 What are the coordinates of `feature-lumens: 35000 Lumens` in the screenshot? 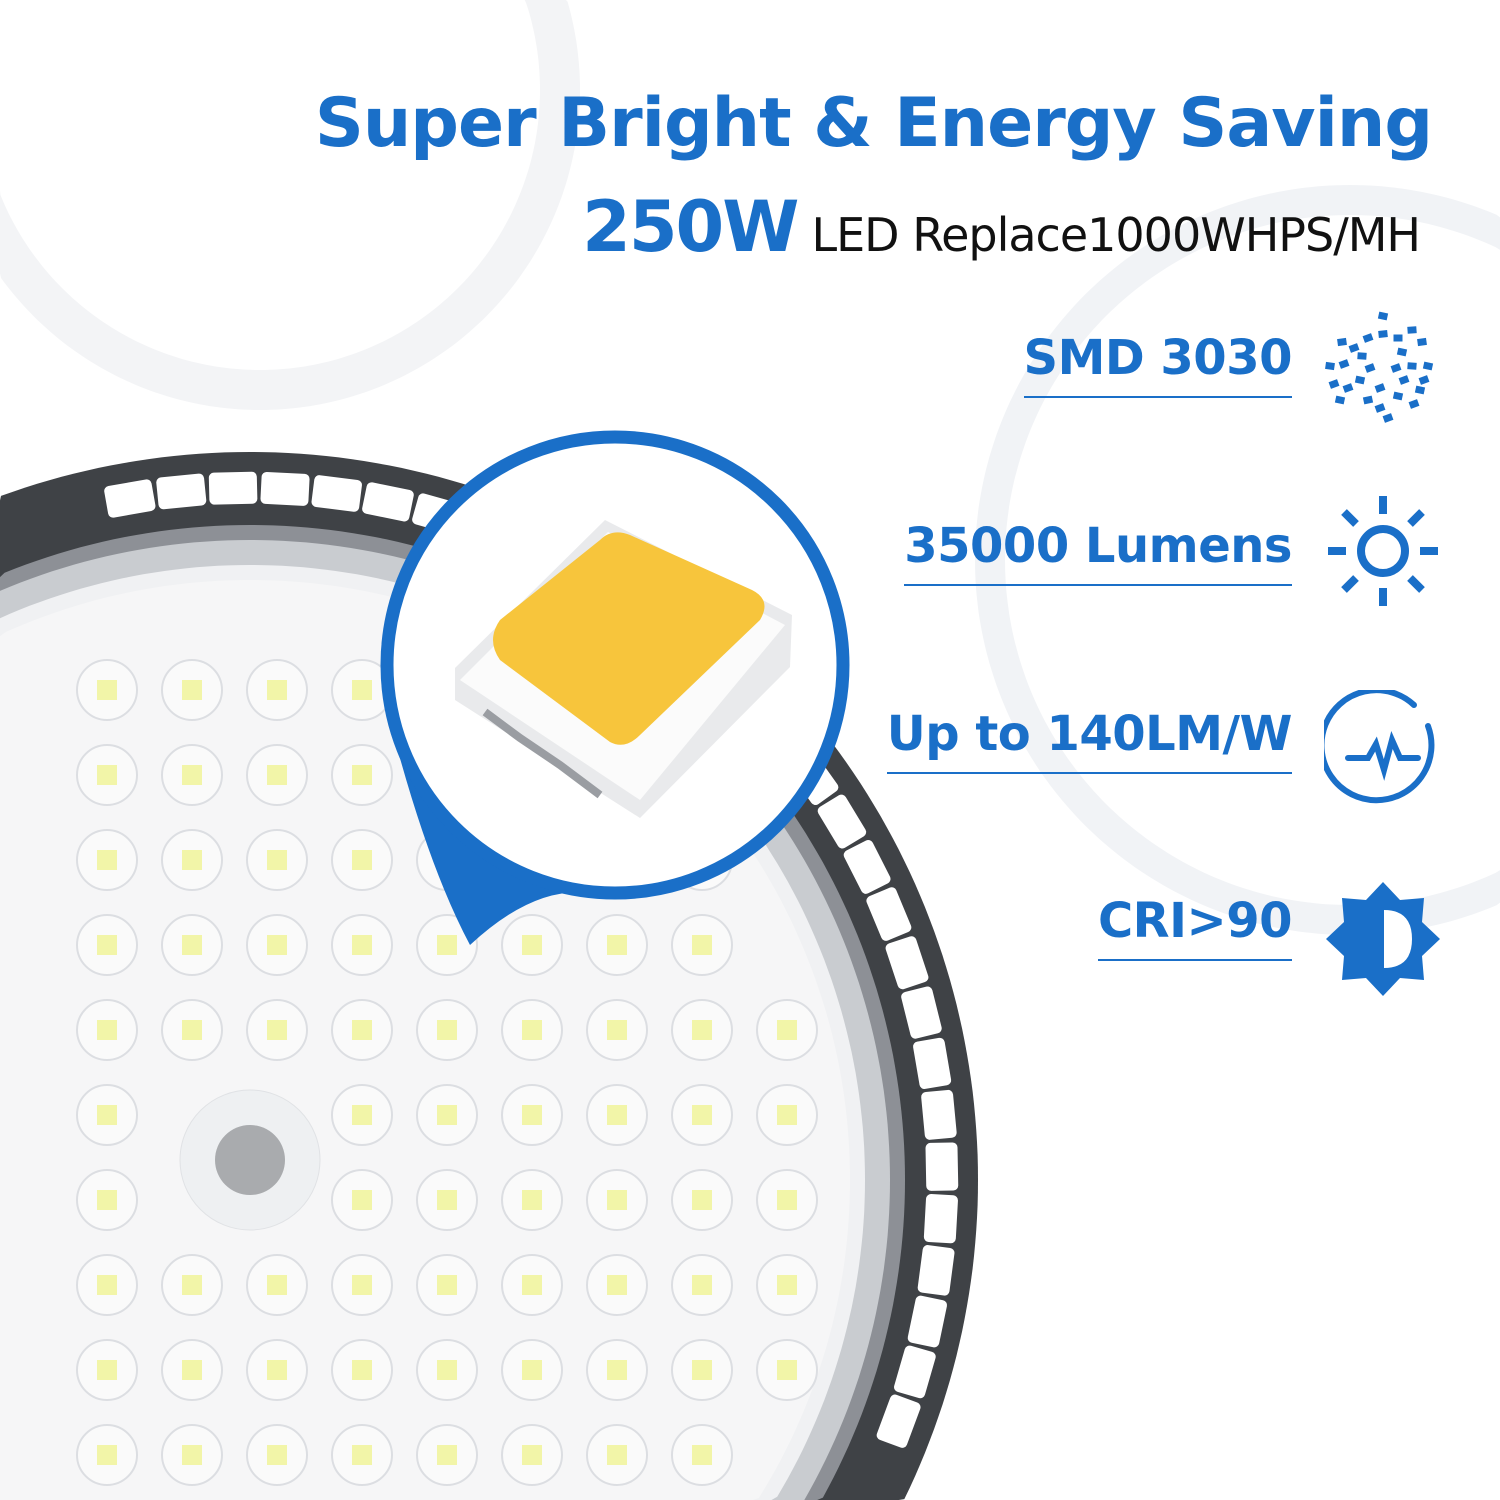 It's located at (1098, 552).